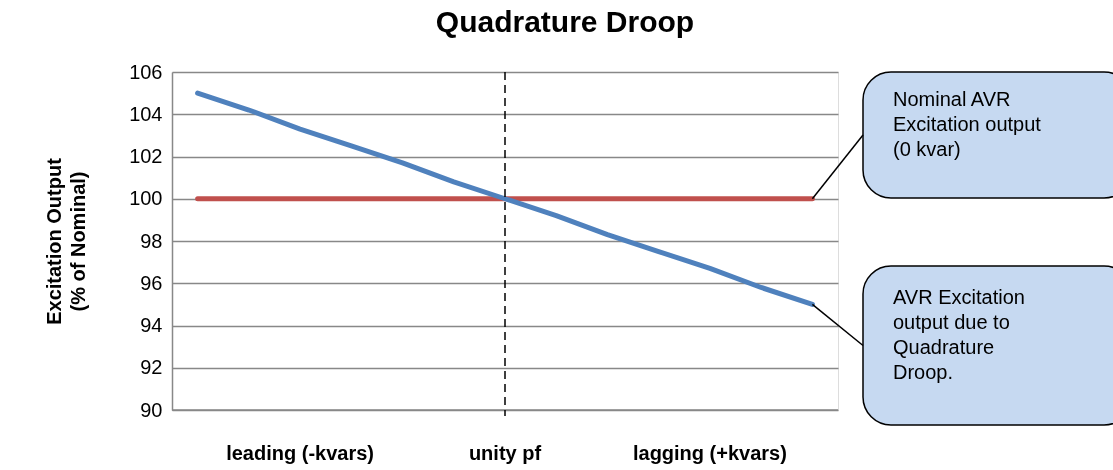 The image size is (1113, 470). I want to click on y-tick-label: 100, so click(146, 198).